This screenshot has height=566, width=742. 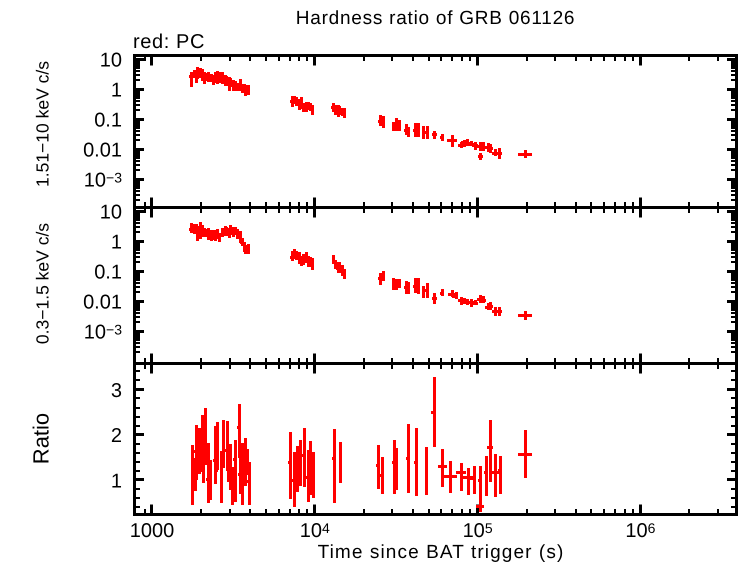 I want to click on svg-text: 1.51−10 keV c/s, so click(x=43, y=124).